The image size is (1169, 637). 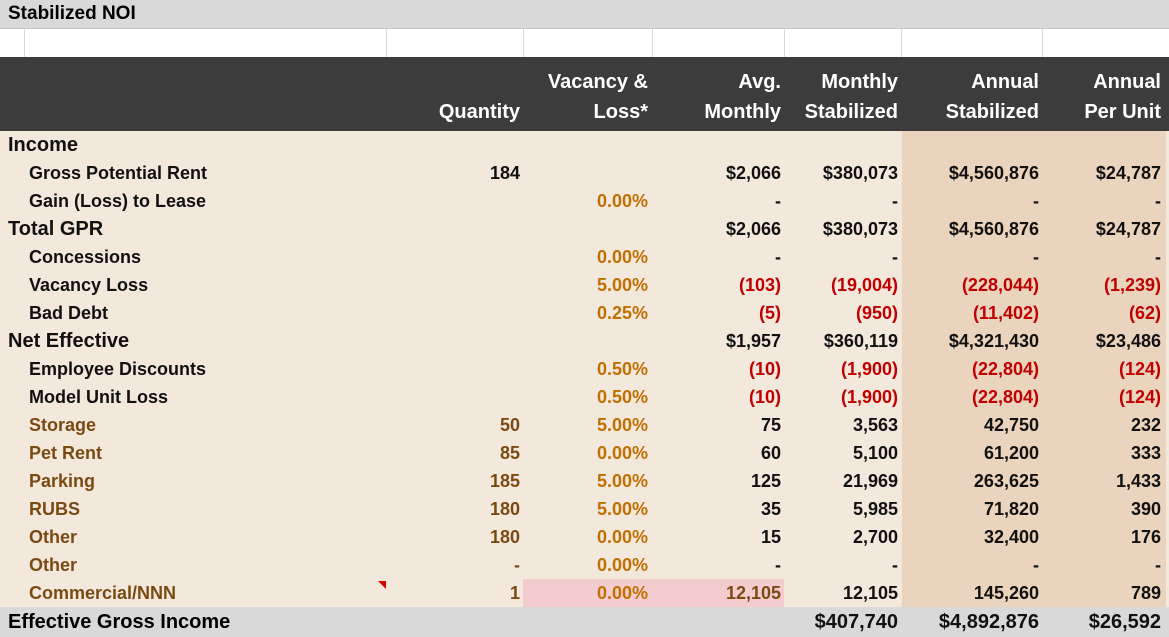 What do you see at coordinates (759, 285) in the screenshot?
I see `avg-monthly-cell: (103)` at bounding box center [759, 285].